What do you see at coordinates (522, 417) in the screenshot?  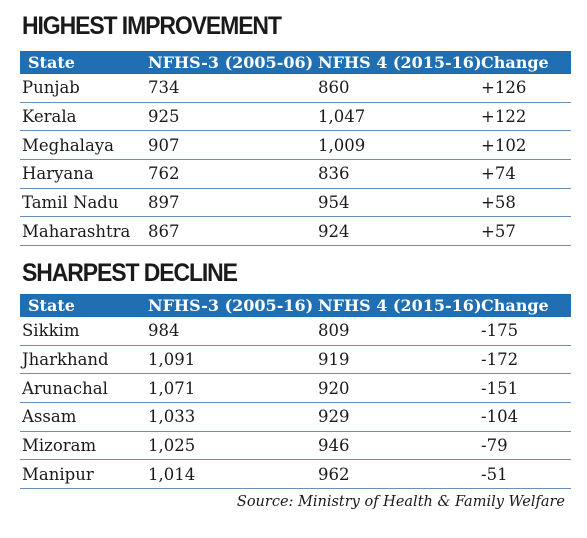 I see `change-cell: -104` at bounding box center [522, 417].